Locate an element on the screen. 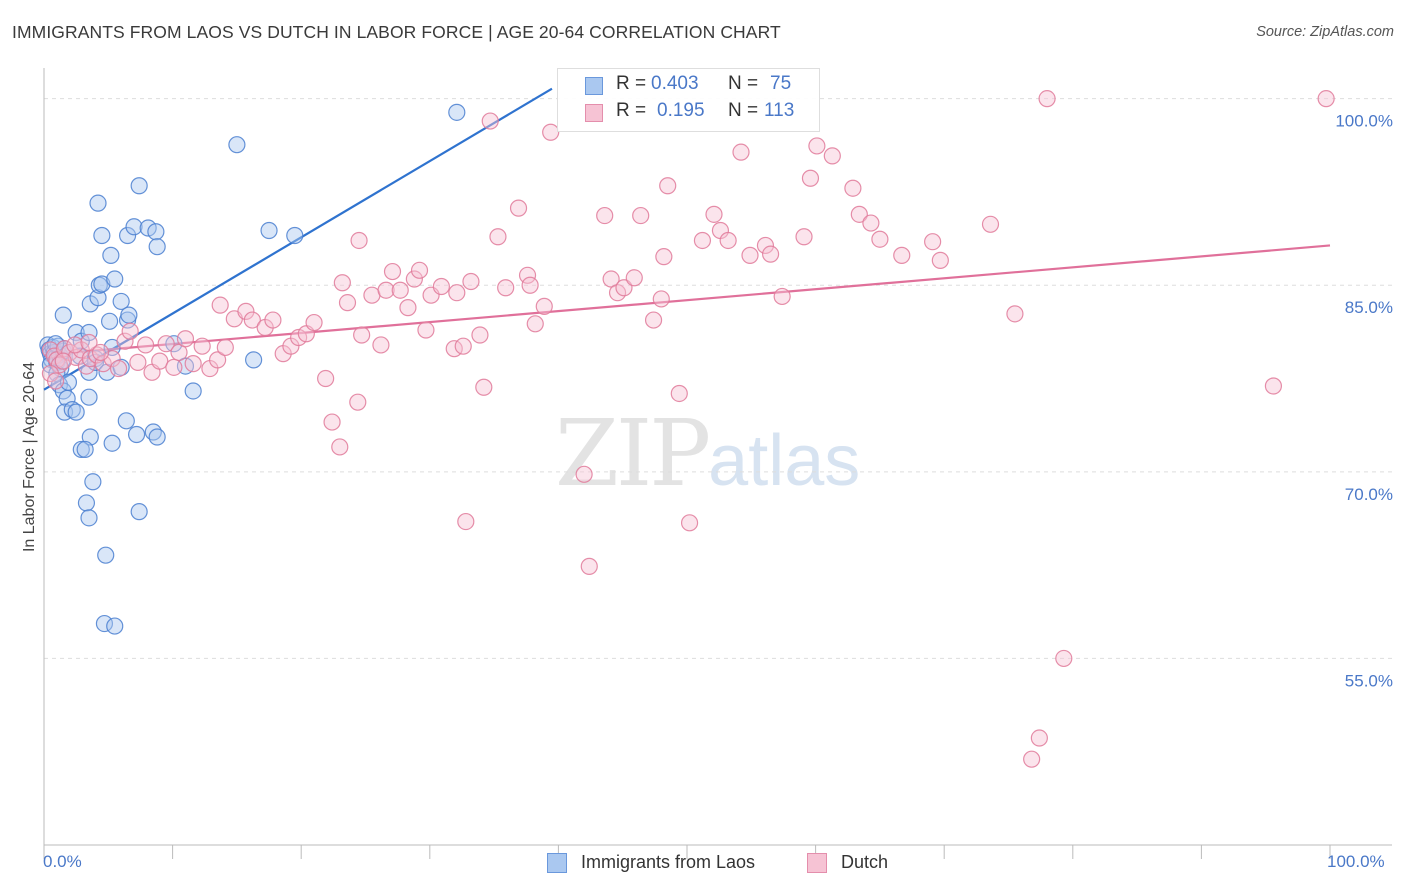 The height and width of the screenshot is (892, 1406). legend-swatch-pink is located at coordinates (594, 113).